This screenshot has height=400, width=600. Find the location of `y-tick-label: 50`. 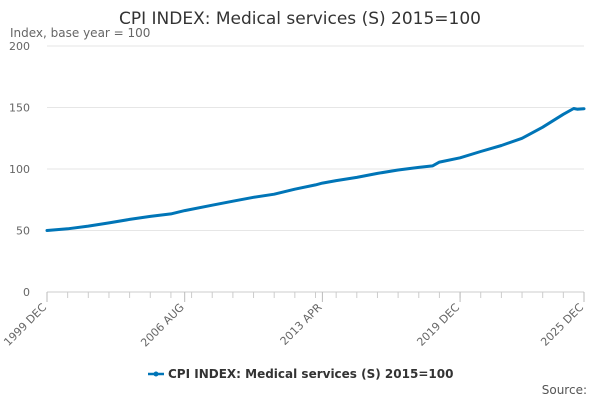

y-tick-label: 50 is located at coordinates (23, 231).